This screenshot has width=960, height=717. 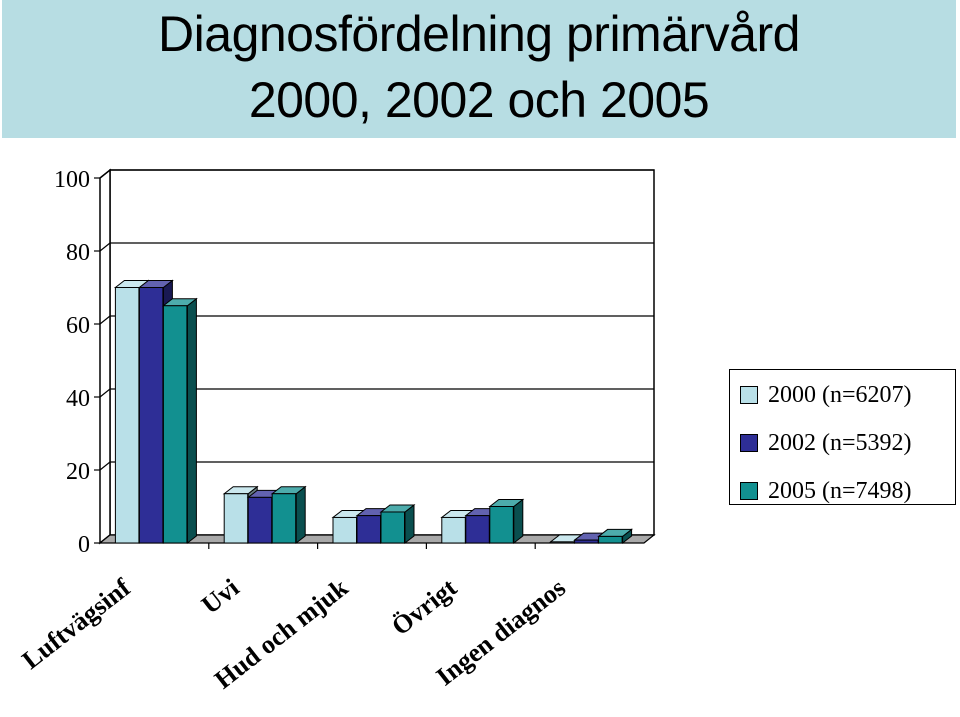 I want to click on chart-title-line-1: Diagnosfördelning primärvård, so click(x=479, y=34).